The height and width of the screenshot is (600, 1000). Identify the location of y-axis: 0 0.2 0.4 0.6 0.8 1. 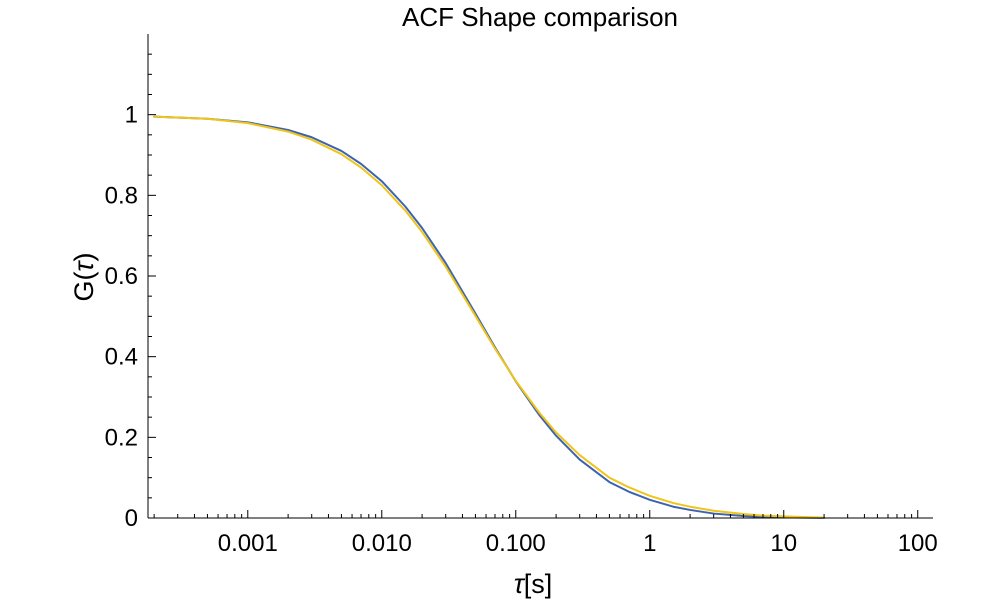
(130, 283).